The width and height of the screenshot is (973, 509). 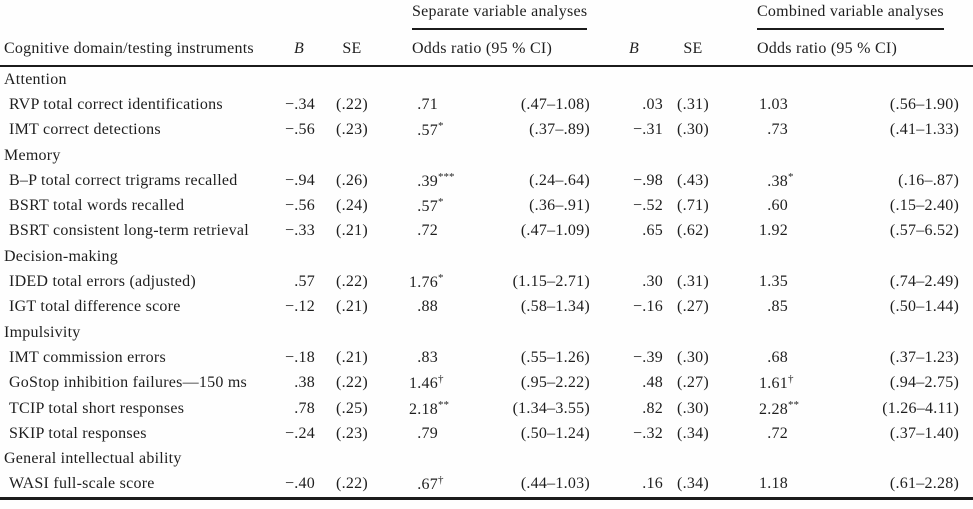 I want to click on ci-value-separate: (.24–.64), so click(x=559, y=180).